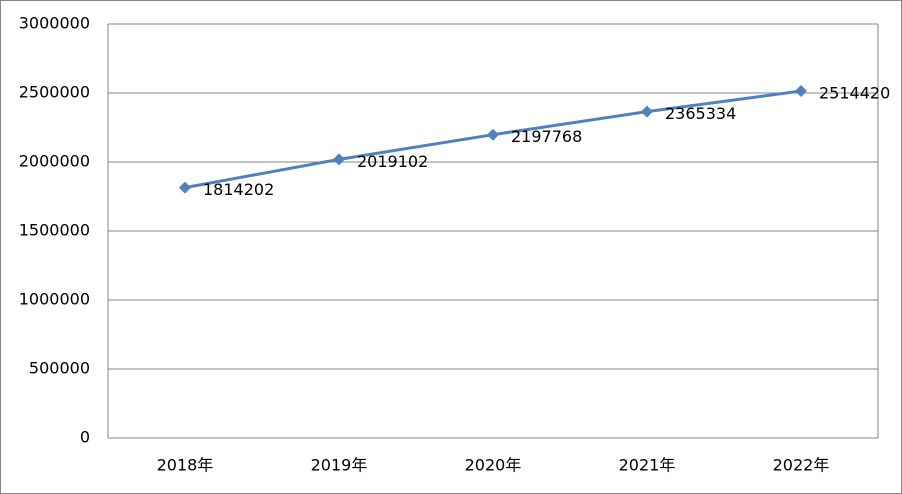 The width and height of the screenshot is (902, 494). What do you see at coordinates (85, 437) in the screenshot?
I see `y-tick-label: 0` at bounding box center [85, 437].